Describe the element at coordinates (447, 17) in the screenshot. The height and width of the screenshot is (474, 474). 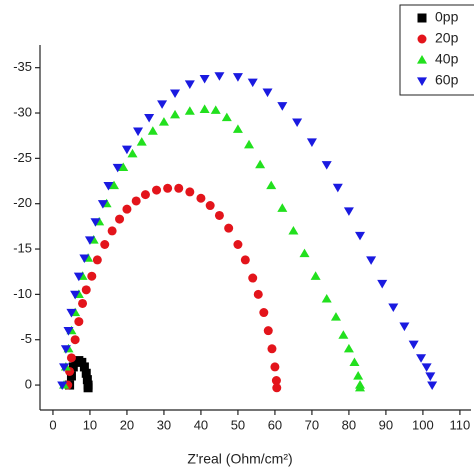
I see `legend-label: 0pp` at that location.